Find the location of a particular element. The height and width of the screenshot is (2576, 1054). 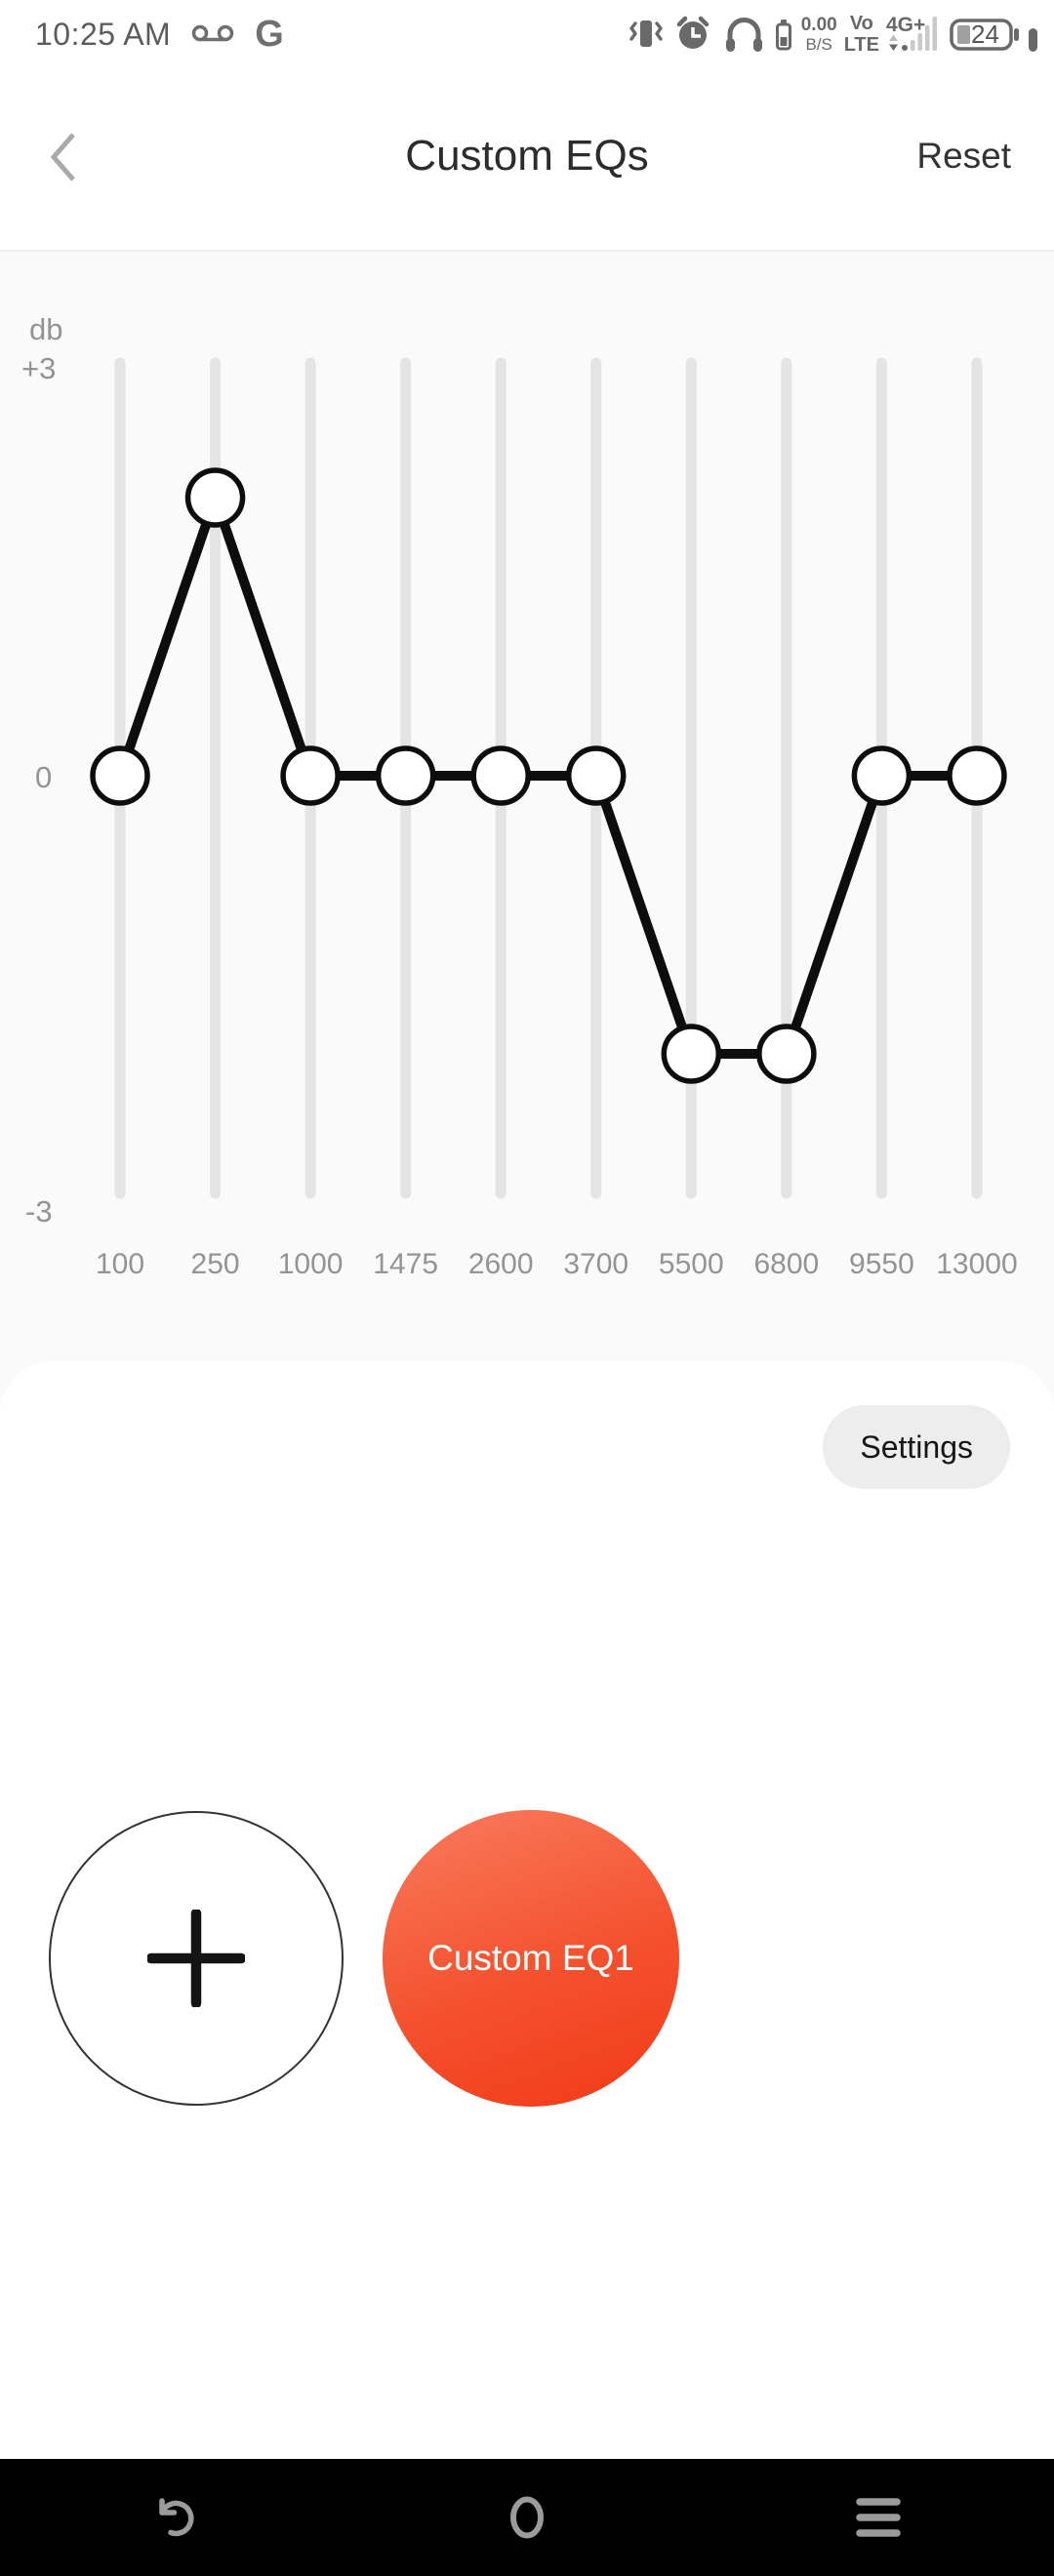

page-title: Custom EQs is located at coordinates (527, 156).